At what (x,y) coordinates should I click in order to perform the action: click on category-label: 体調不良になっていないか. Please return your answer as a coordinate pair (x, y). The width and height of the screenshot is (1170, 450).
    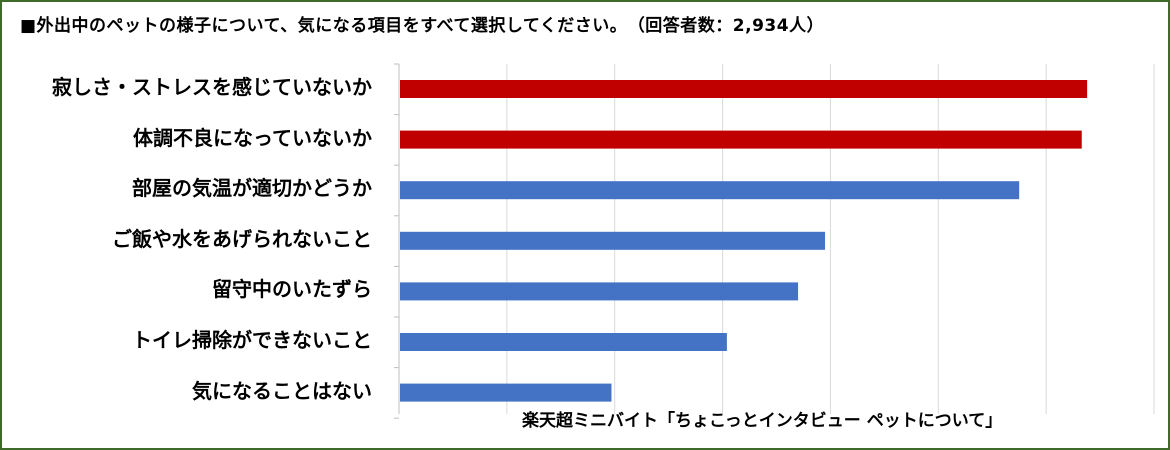
    Looking at the image, I should click on (252, 137).